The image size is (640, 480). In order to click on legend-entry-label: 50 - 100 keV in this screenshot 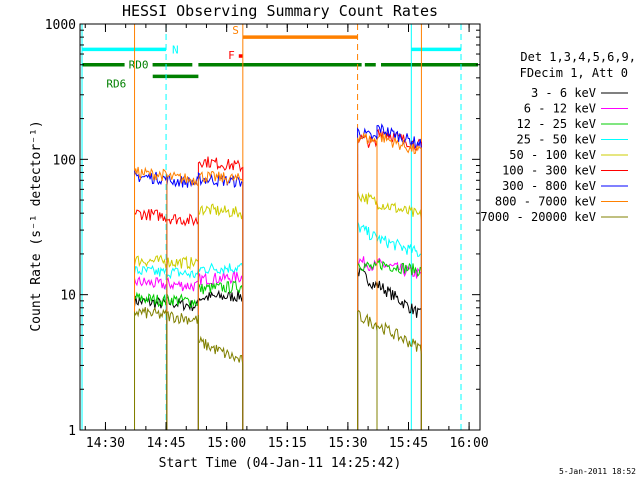, I will do `click(552, 155)`.